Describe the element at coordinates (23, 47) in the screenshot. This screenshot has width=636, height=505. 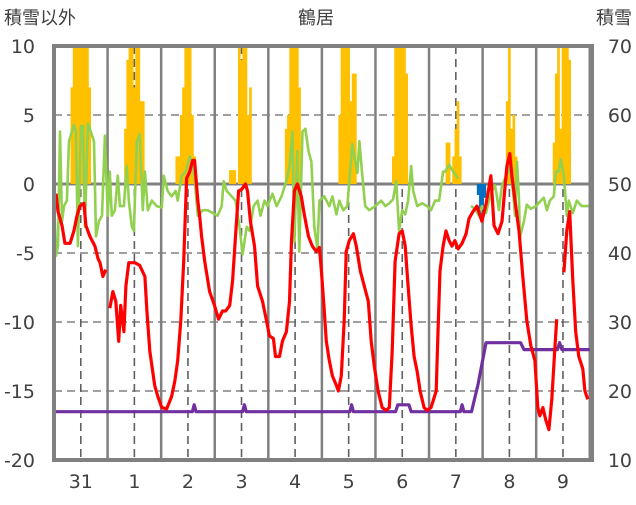
I see `left-tick-label: 10` at that location.